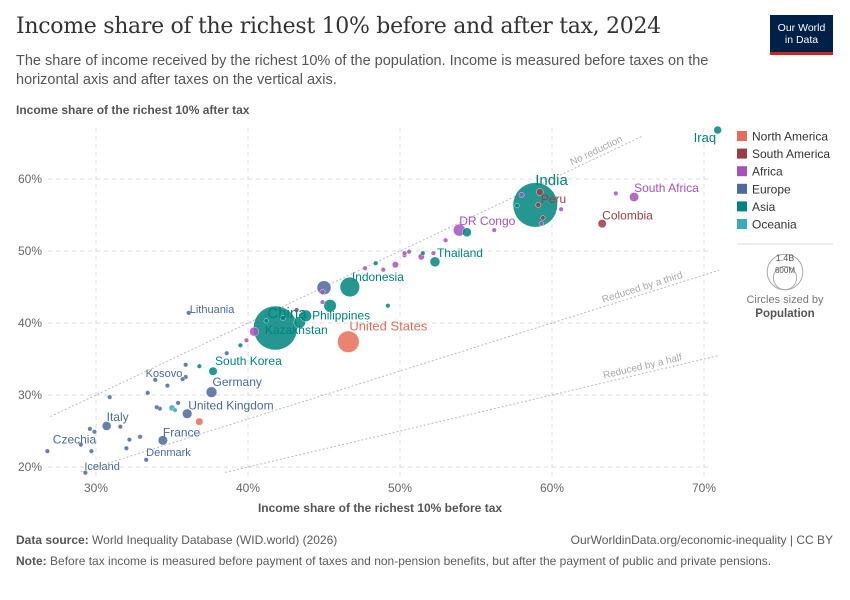 Image resolution: width=850 pixels, height=600 pixels. I want to click on legend-label: South America, so click(791, 154).